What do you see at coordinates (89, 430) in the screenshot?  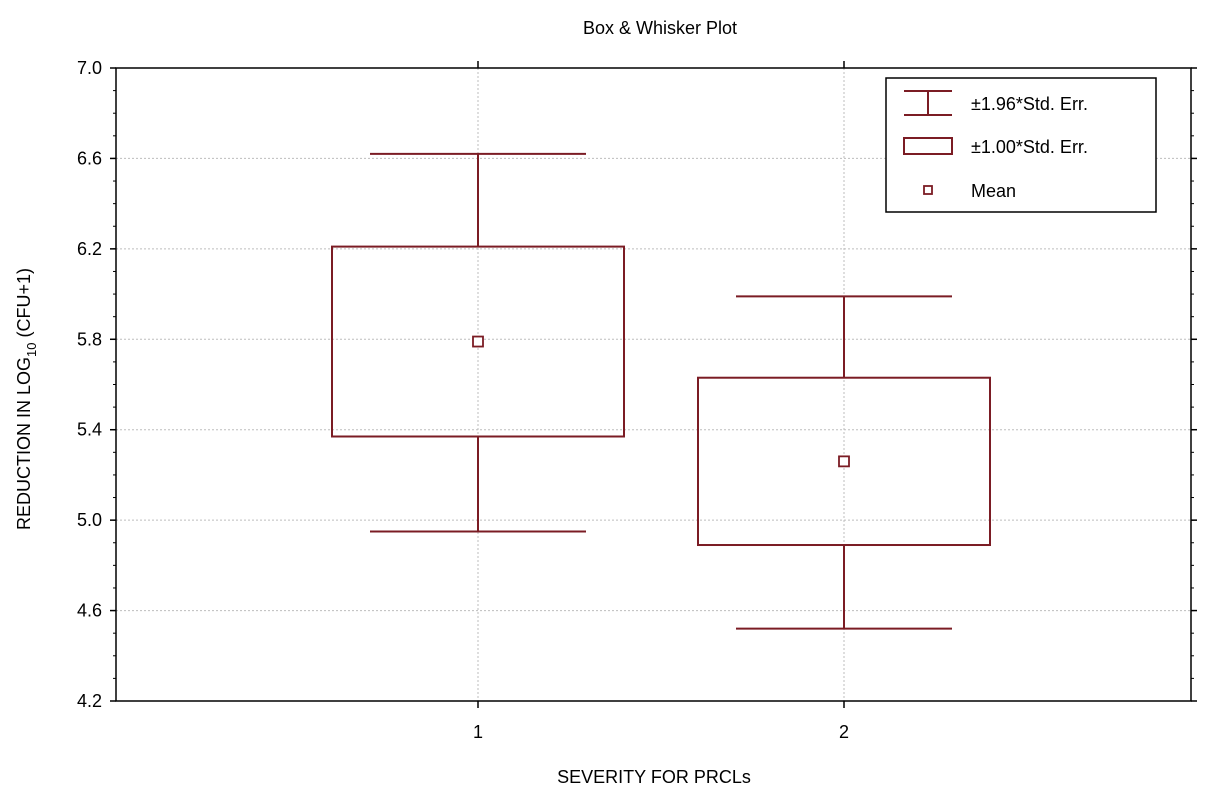 I see `y-tick-label: 5.4` at bounding box center [89, 430].